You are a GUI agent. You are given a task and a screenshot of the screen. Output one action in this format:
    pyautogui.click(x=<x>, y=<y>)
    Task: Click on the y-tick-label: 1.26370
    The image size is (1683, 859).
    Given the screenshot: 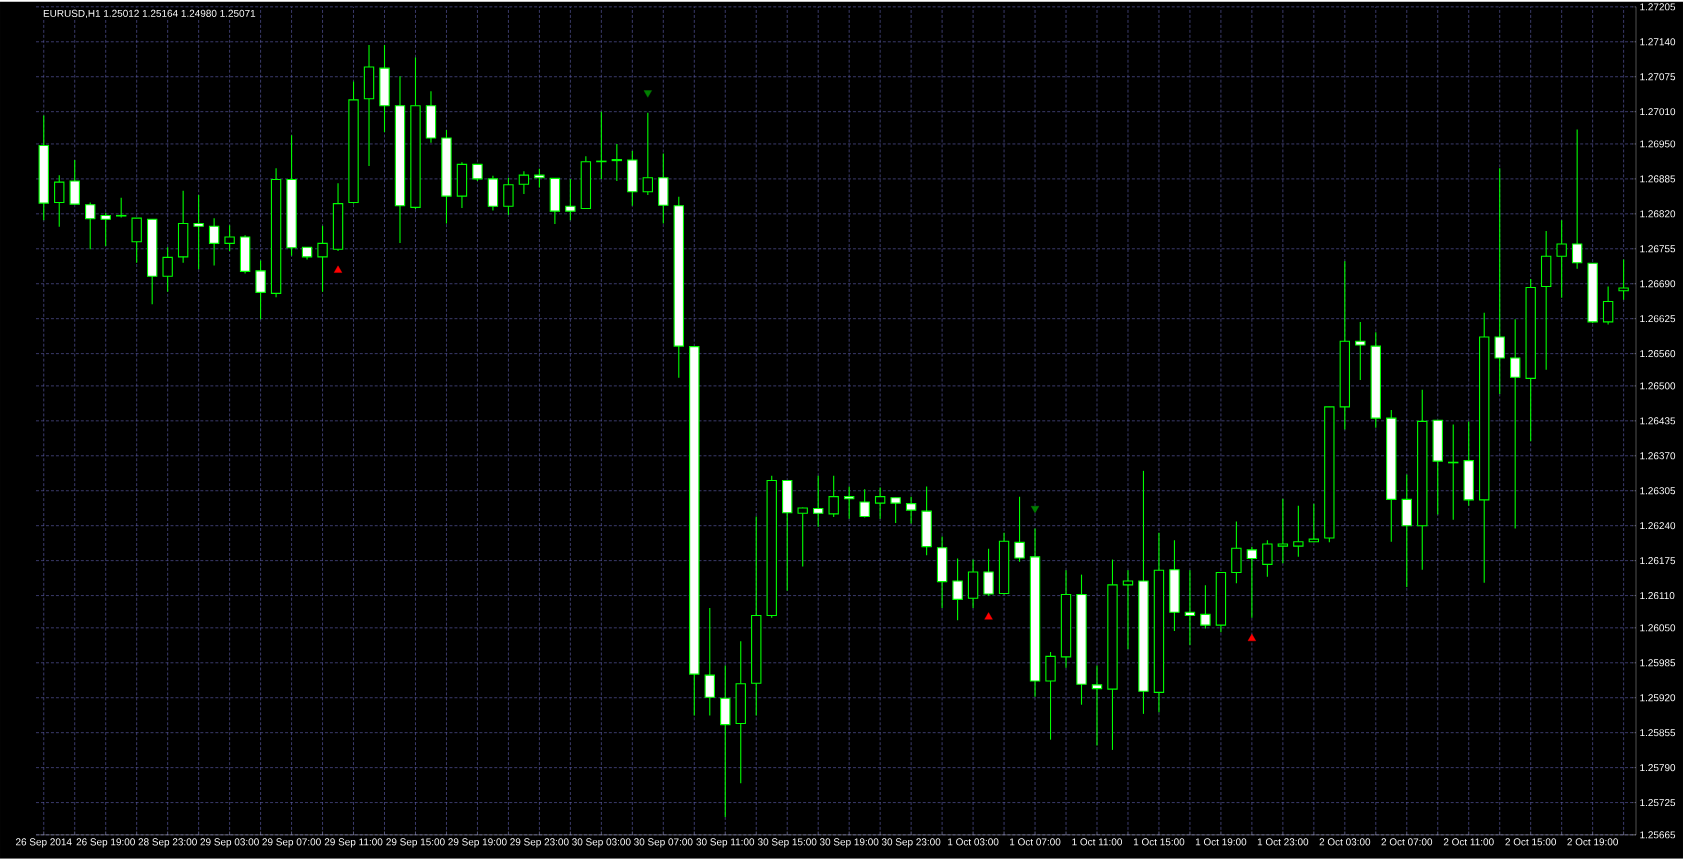 What is the action you would take?
    pyautogui.click(x=1658, y=456)
    